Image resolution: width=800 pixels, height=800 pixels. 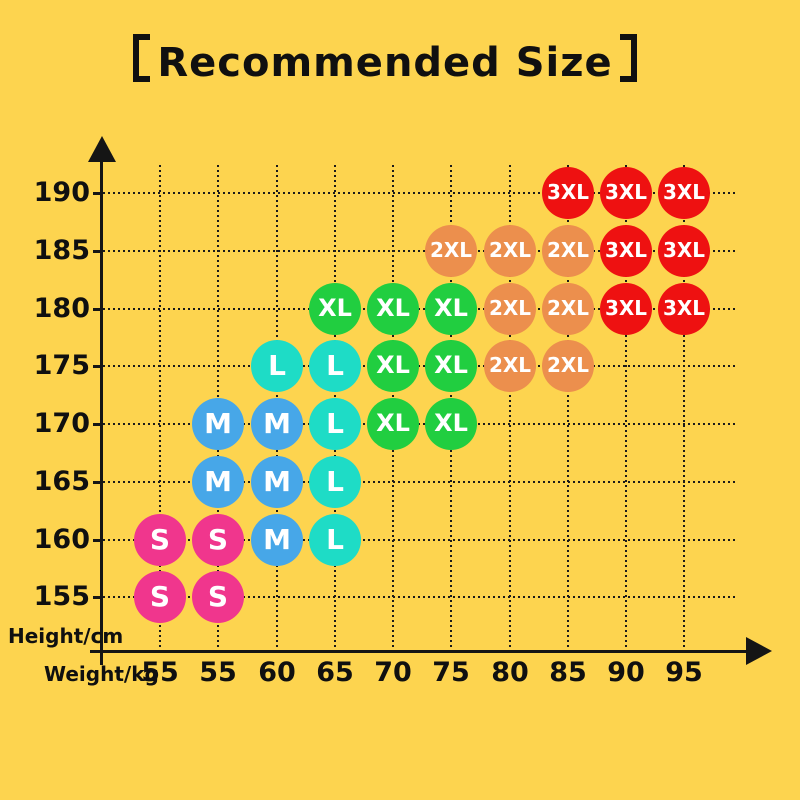 I want to click on y-axis-caption: Height/cm, so click(x=66, y=636).